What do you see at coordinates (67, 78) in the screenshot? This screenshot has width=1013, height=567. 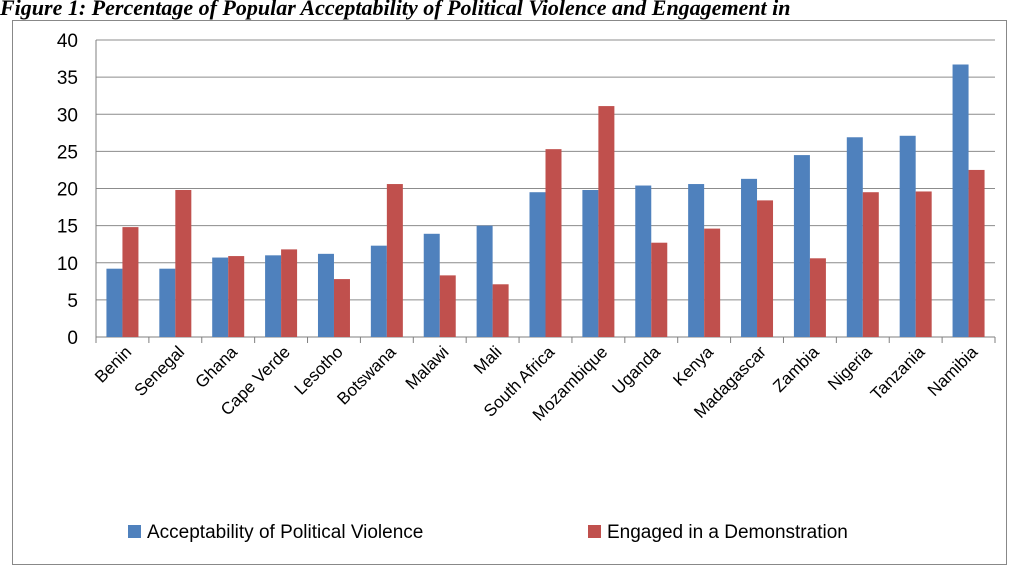 I see `y-tick-label: 35` at bounding box center [67, 78].